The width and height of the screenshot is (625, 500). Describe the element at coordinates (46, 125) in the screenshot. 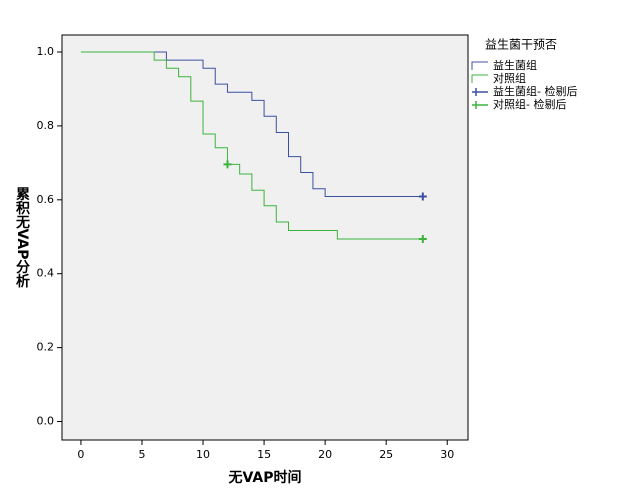

I see `y-tick-label: 0.8` at that location.